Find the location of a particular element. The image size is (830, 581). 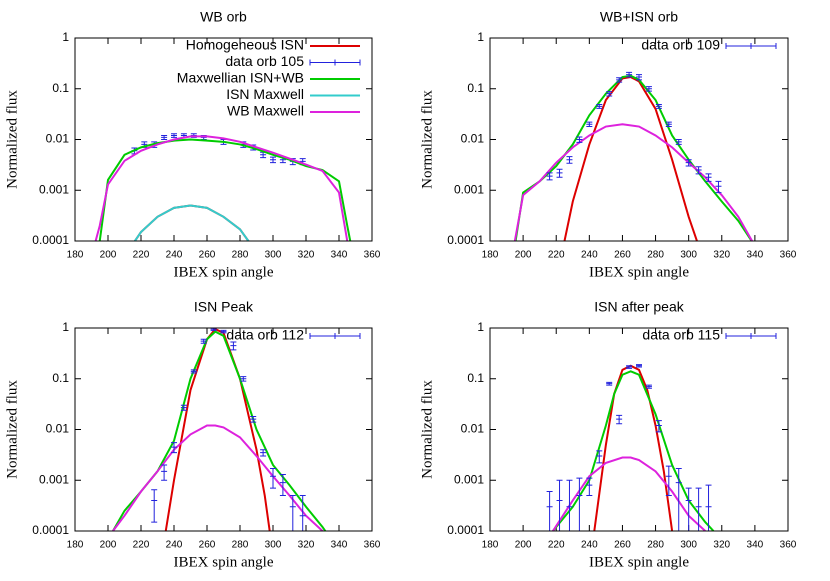

x-axis-label: IBEX spin angle is located at coordinates (639, 562).